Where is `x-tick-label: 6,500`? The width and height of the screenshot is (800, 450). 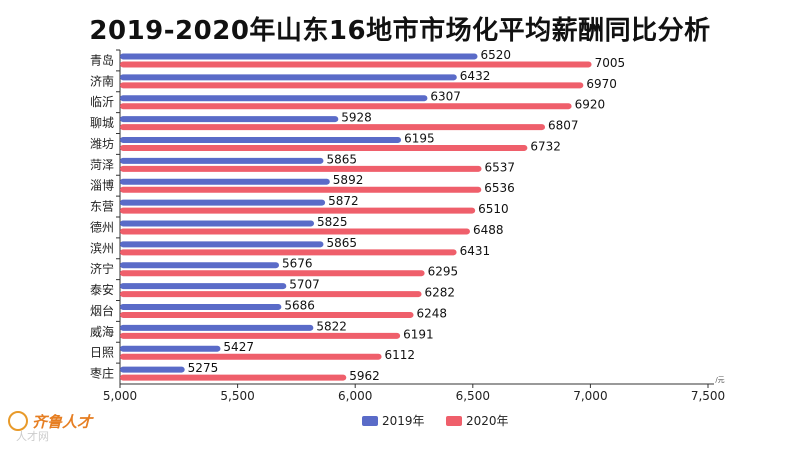 x-tick-label: 6,500 is located at coordinates (473, 396).